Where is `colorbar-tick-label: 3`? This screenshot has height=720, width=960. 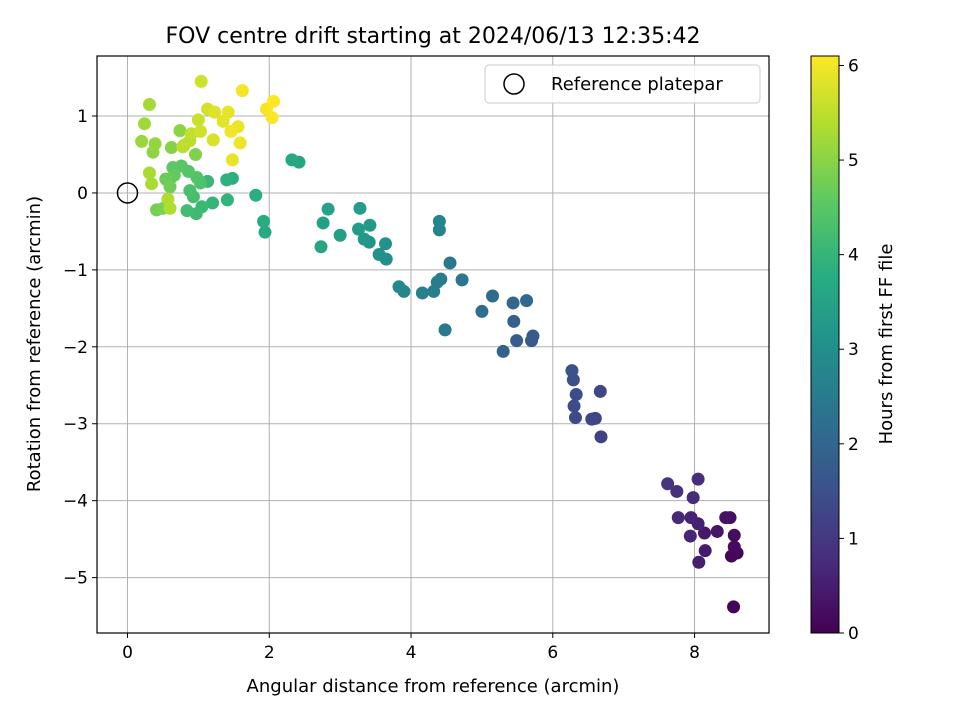
colorbar-tick-label: 3 is located at coordinates (853, 350).